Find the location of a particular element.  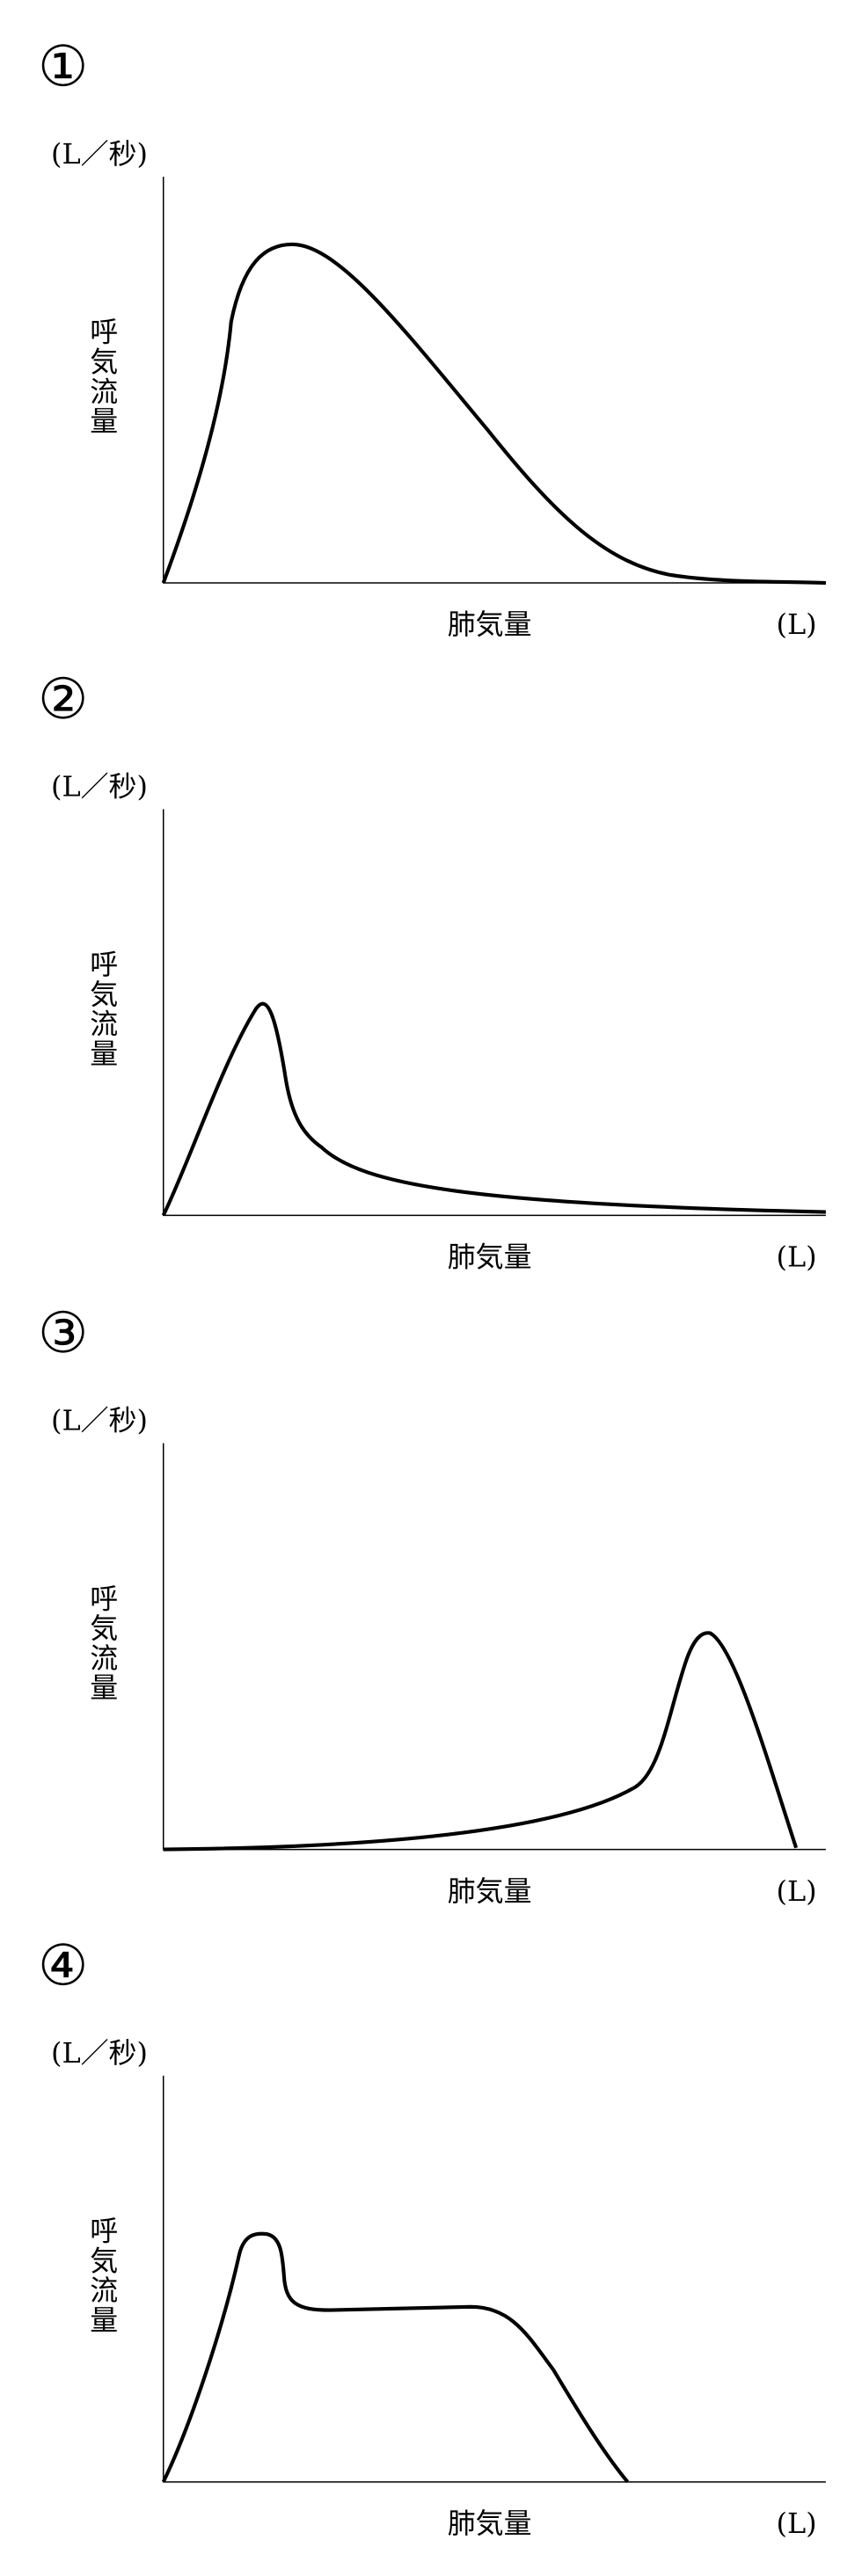

panel-number: ③ is located at coordinates (63, 1333).